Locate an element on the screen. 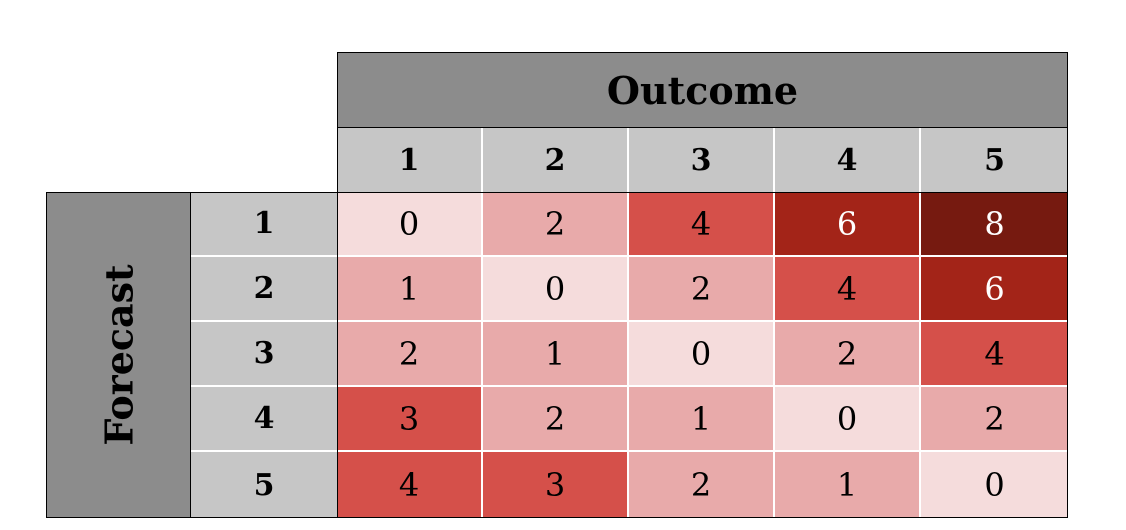 The height and width of the screenshot is (530, 1126). heatmap-cell-r1-c3: 4 is located at coordinates (702, 224).